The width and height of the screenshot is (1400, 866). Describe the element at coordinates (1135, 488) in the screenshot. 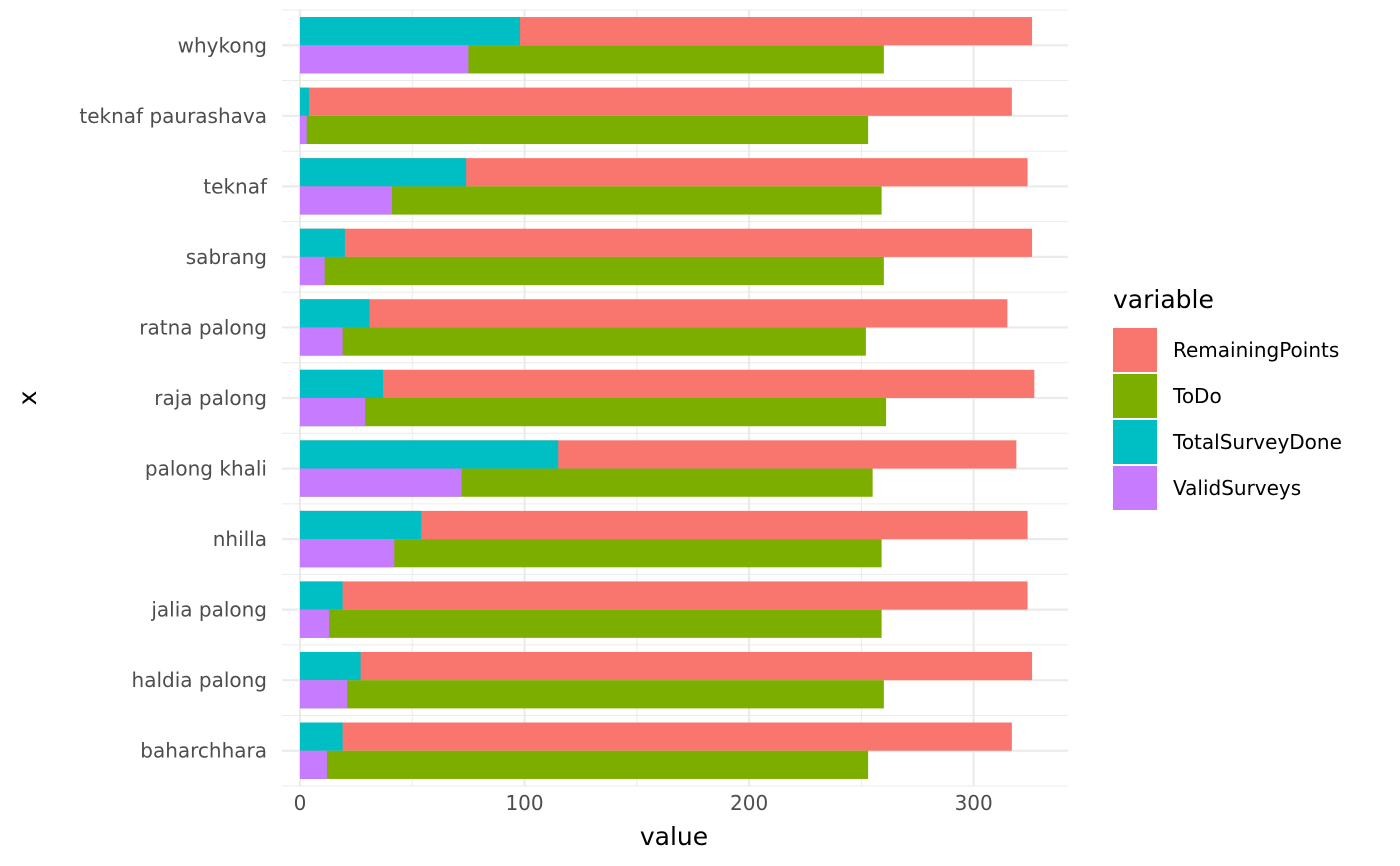

I see `legend-key-ValidSurveys` at that location.